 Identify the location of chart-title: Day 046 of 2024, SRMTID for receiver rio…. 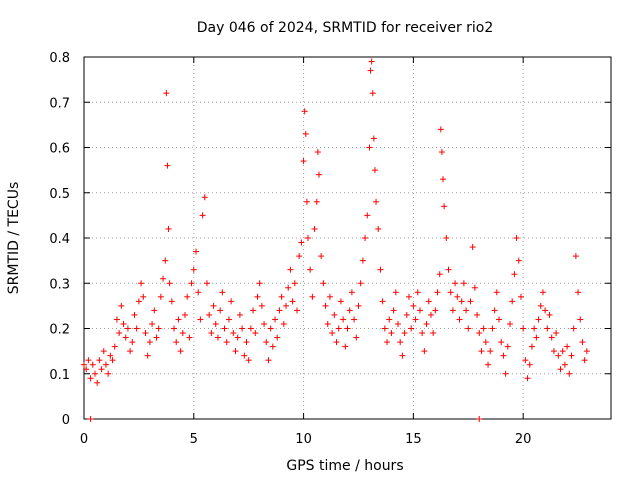
(345, 28).